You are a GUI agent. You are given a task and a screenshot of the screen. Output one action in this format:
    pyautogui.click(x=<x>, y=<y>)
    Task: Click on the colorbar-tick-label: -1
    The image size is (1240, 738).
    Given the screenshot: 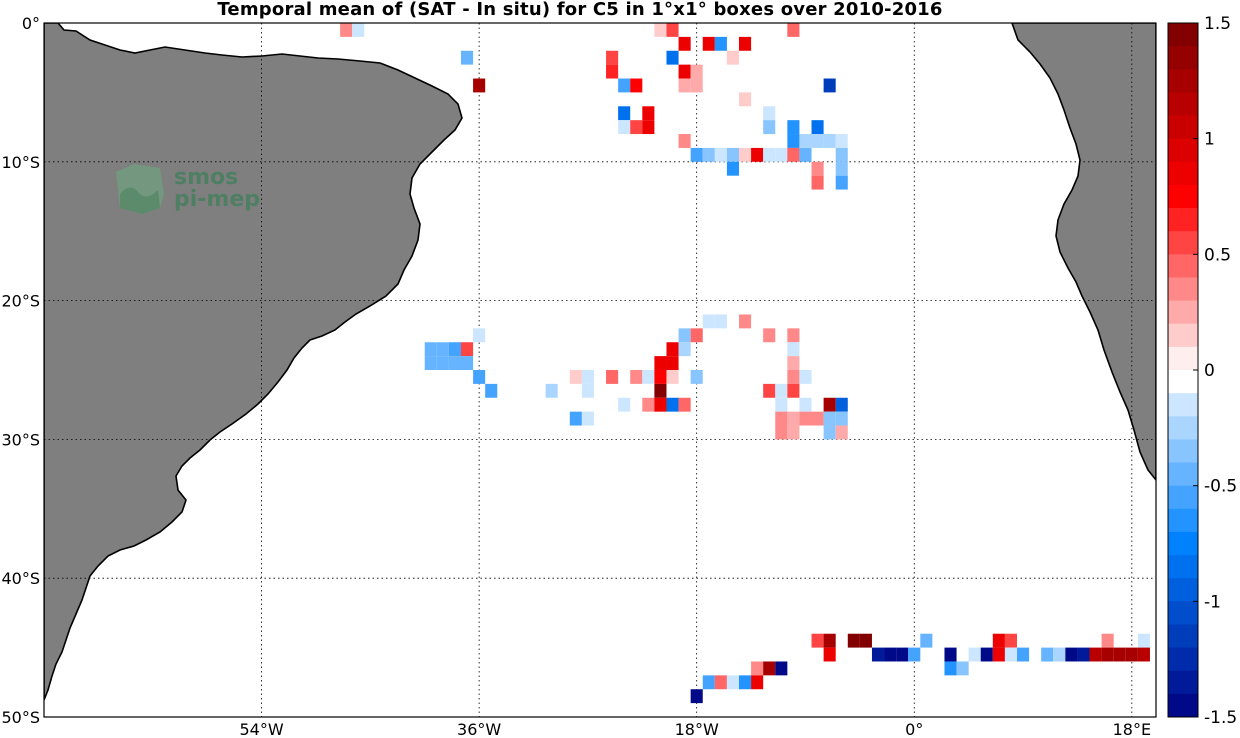 What is the action you would take?
    pyautogui.click(x=1212, y=602)
    